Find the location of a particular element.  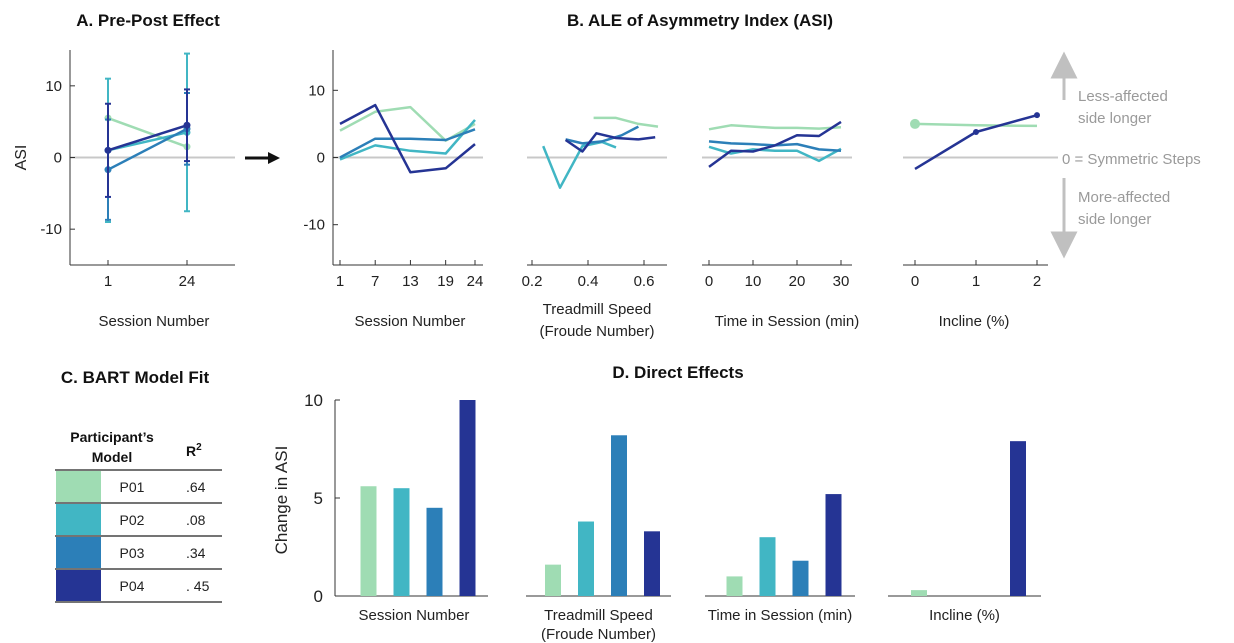

table-header-r2-sup: 2 is located at coordinates (199, 447).